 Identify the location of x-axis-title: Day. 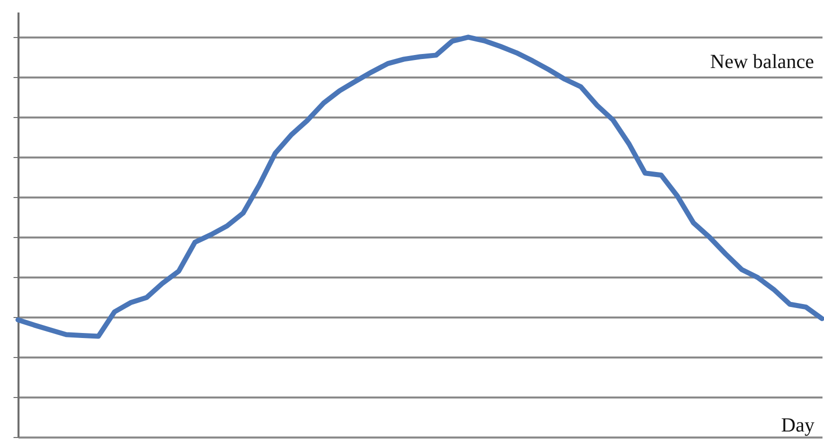
(797, 425).